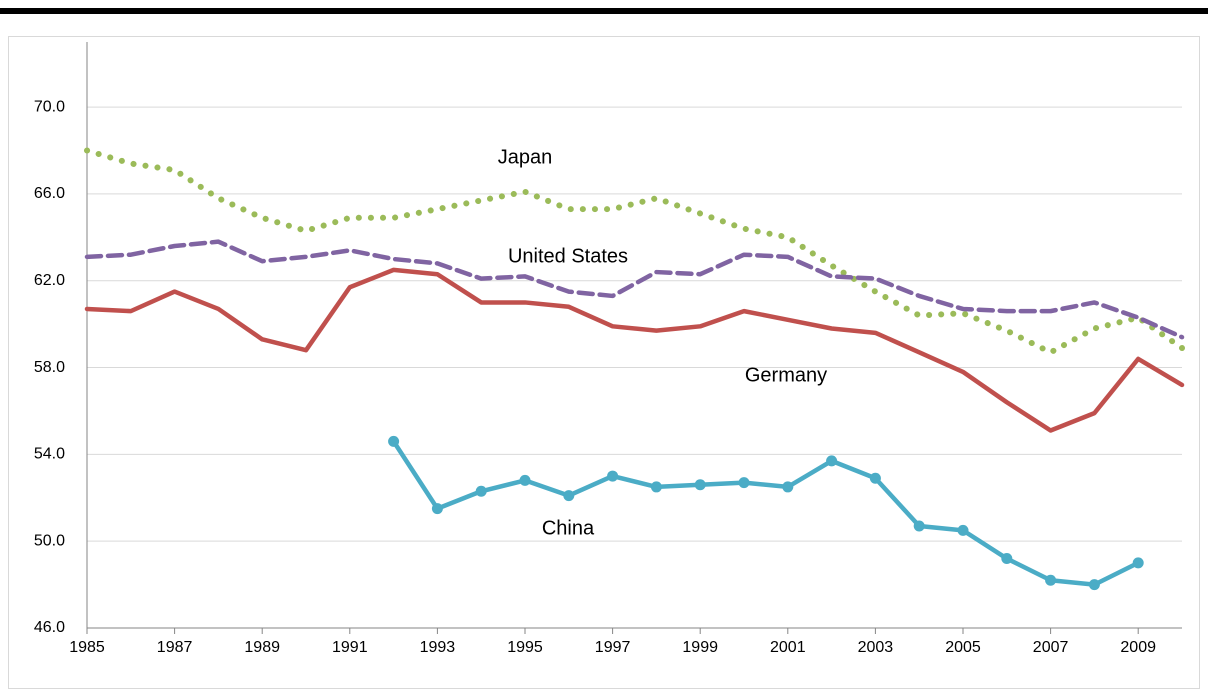  Describe the element at coordinates (49, 280) in the screenshot. I see `y-tick-label: 62.0` at that location.